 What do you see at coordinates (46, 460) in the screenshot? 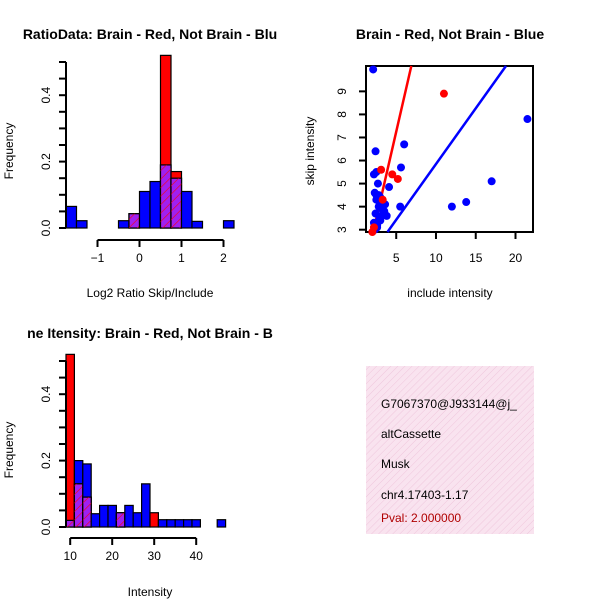
I see `p3-y-tick-label: 0.2` at bounding box center [46, 460].